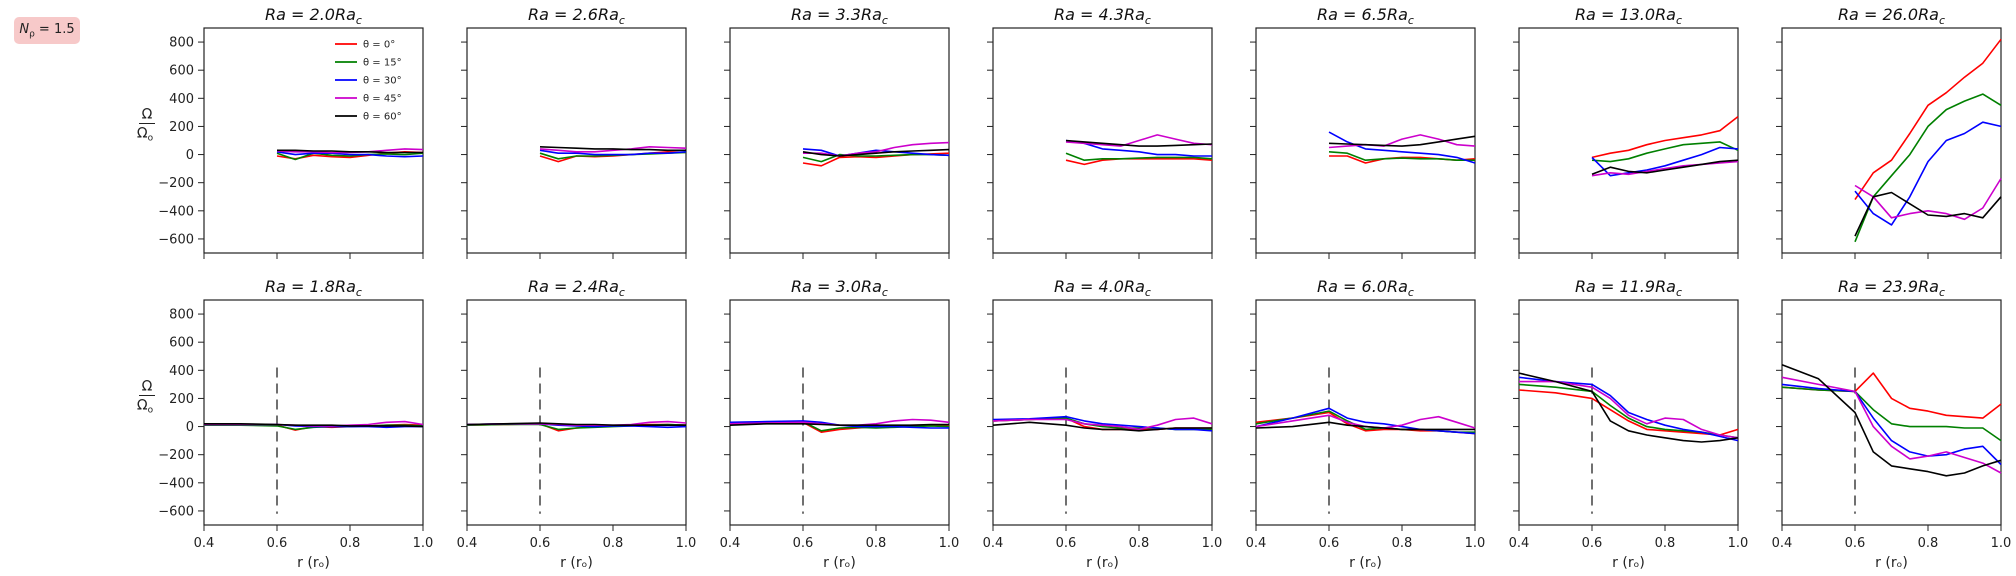 The image size is (2016, 576). Describe the element at coordinates (1102, 288) in the screenshot. I see `panel-title: Ra = 4.0Rac` at that location.